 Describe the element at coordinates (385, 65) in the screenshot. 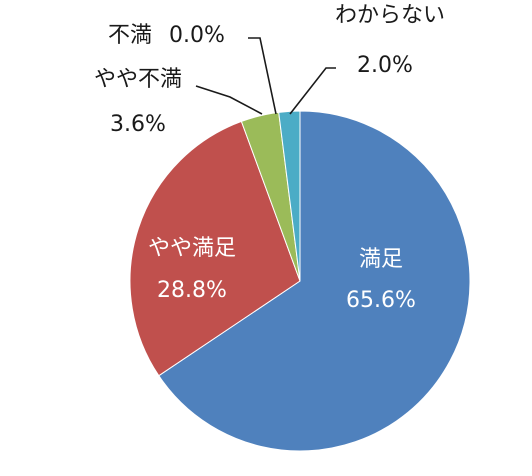

I see `slice-value-wakaranai: 2.0%` at that location.